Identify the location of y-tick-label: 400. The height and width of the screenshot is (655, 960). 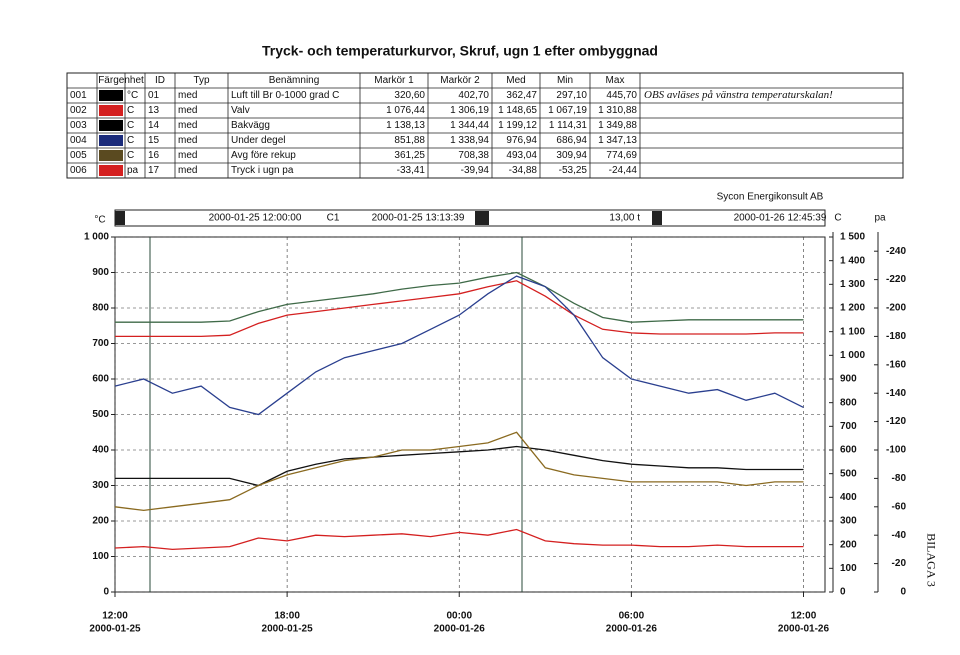
(100, 450).